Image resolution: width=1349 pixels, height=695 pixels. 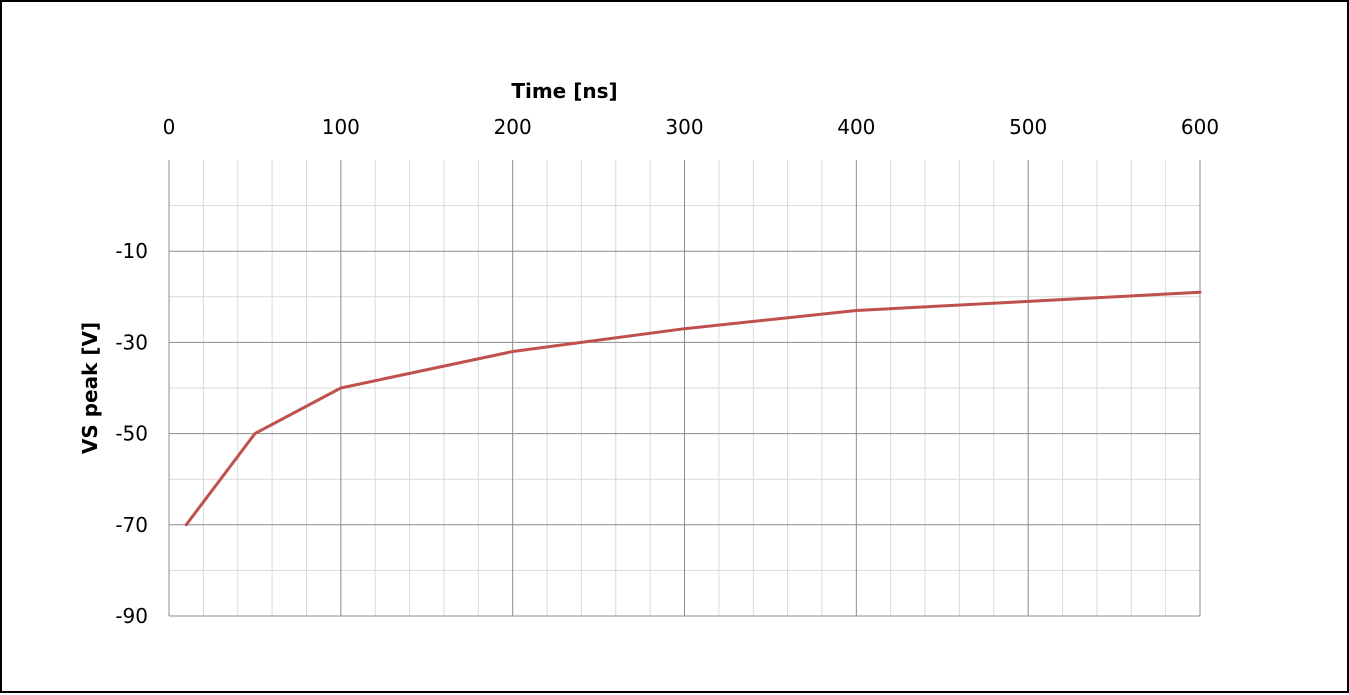 I want to click on x-tick-labels: 0 100 200 300 400 500 600, so click(x=691, y=127).